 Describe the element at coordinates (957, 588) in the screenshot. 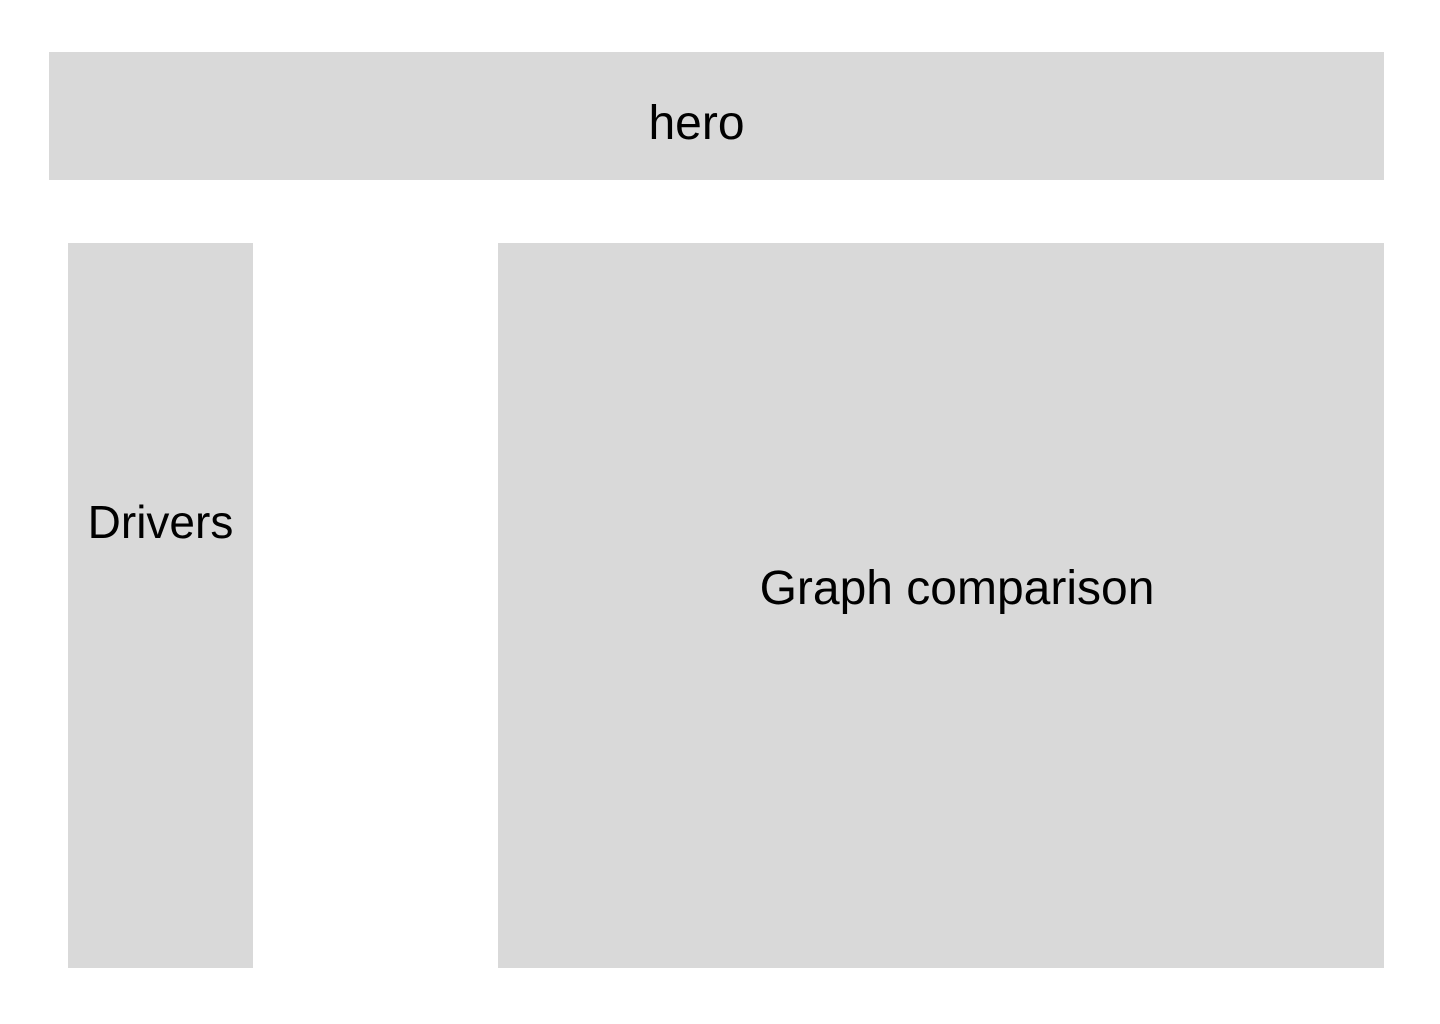

I see `graph-comparison-label: Graph comparison` at that location.